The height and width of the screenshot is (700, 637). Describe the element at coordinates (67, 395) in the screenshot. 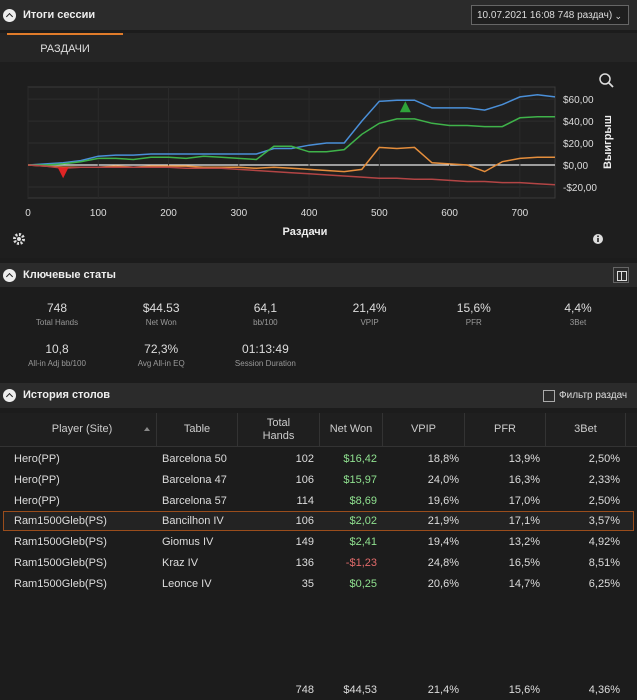

I see `history-title: История столов` at that location.